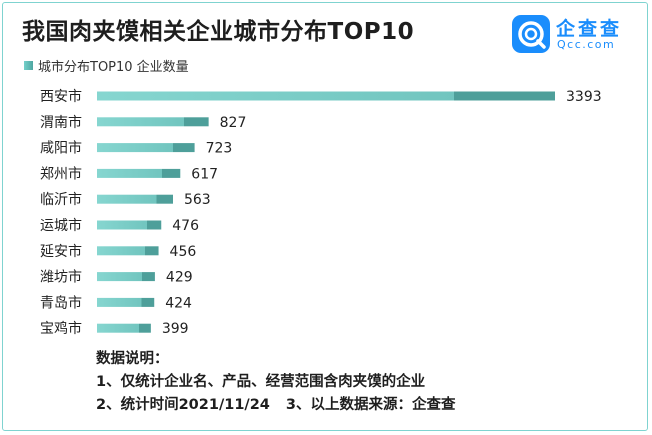 The height and width of the screenshot is (435, 652). What do you see at coordinates (61, 328) in the screenshot?
I see `category-label: 宝鸡市` at bounding box center [61, 328].